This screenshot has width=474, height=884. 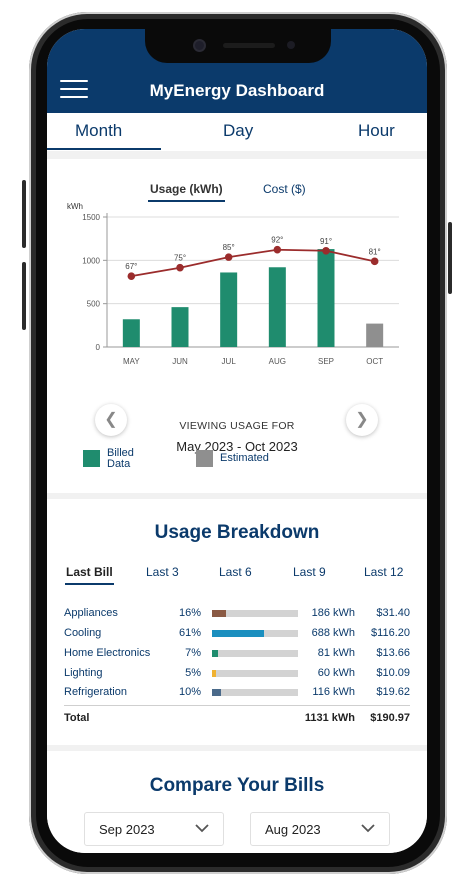 I want to click on compare-right-value: Aug 2023, so click(x=293, y=829).